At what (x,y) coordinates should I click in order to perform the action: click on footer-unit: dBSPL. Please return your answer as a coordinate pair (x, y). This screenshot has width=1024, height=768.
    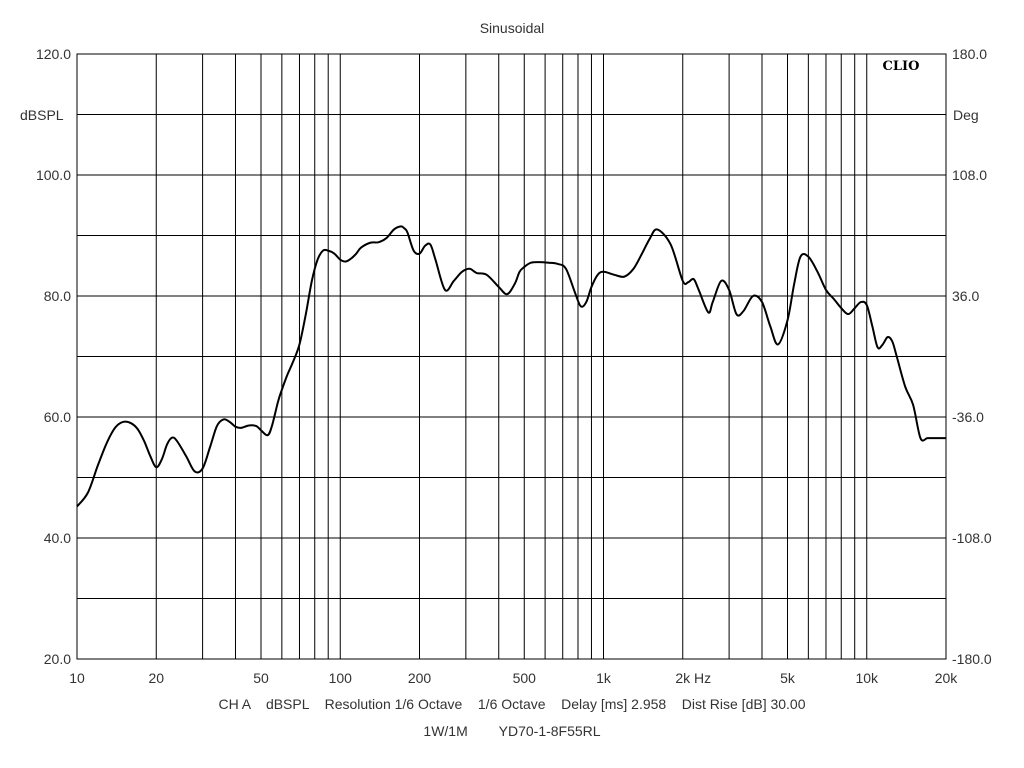
    Looking at the image, I should click on (287, 704).